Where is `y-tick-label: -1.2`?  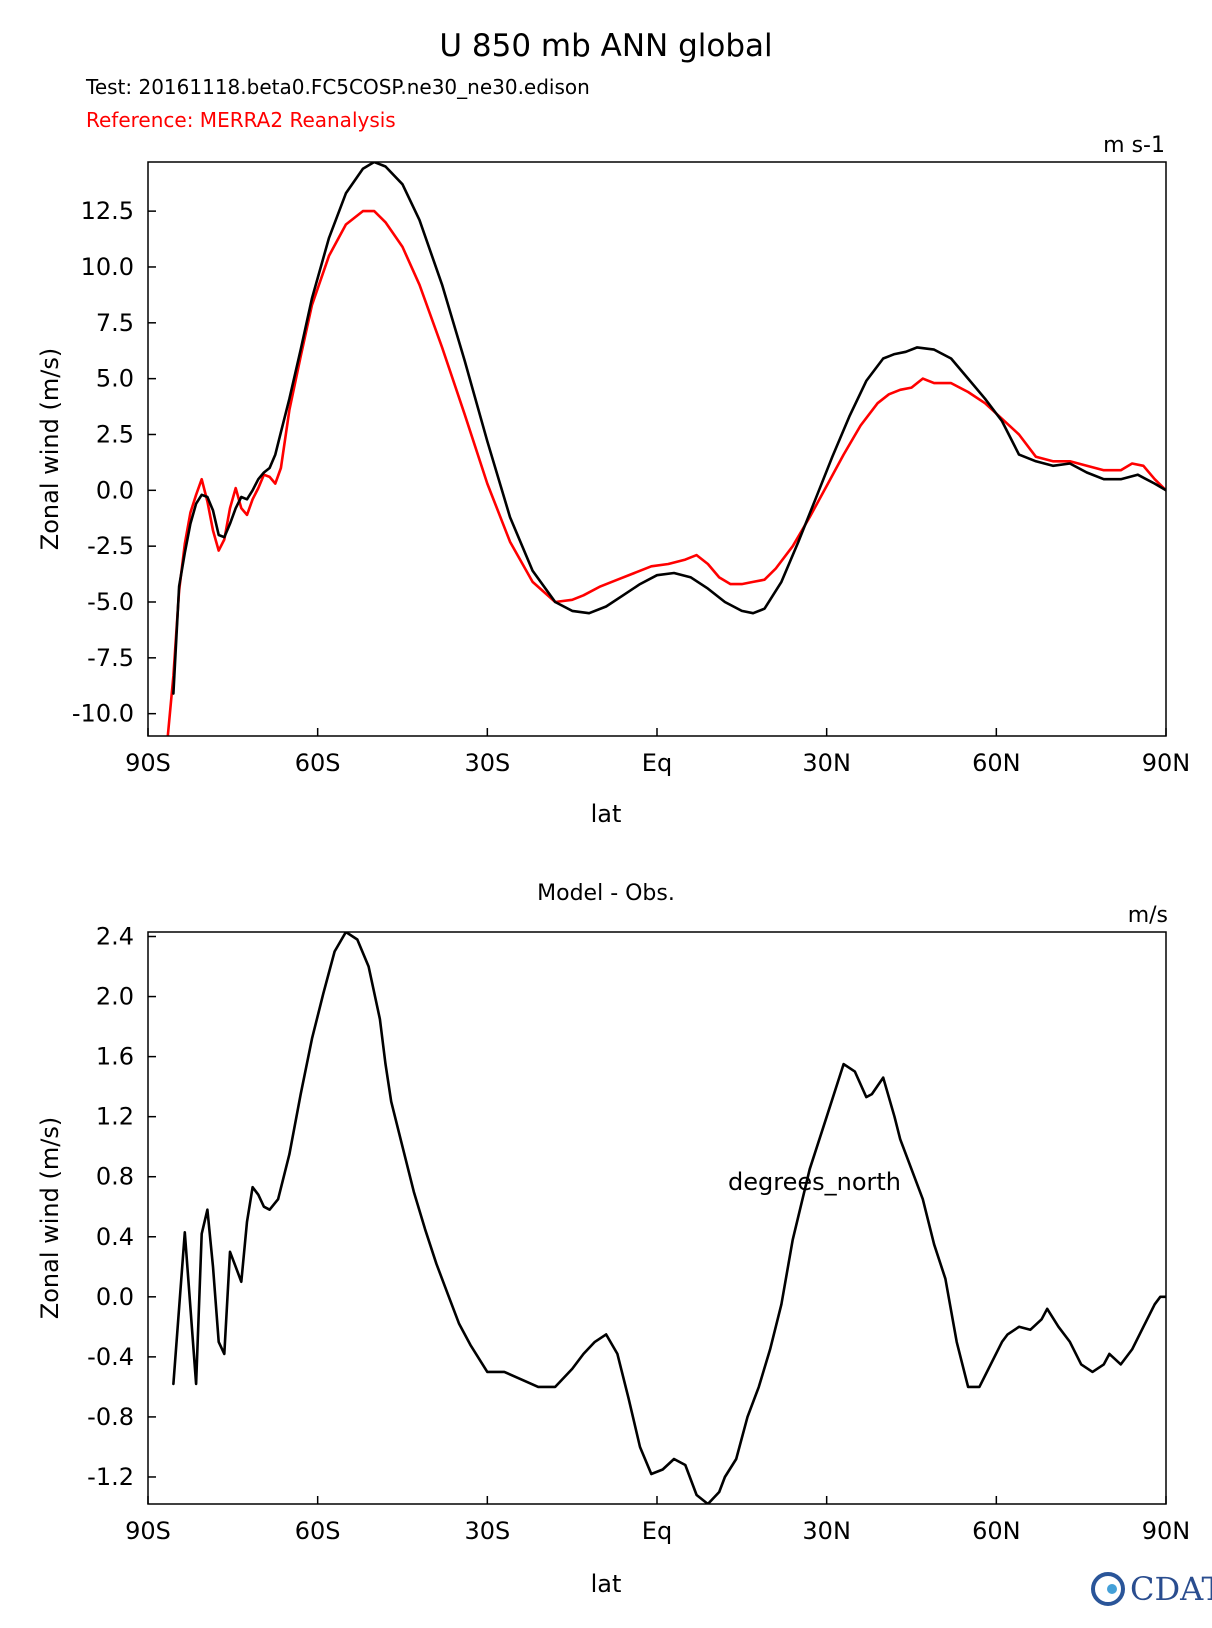 y-tick-label: -1.2 is located at coordinates (110, 1477).